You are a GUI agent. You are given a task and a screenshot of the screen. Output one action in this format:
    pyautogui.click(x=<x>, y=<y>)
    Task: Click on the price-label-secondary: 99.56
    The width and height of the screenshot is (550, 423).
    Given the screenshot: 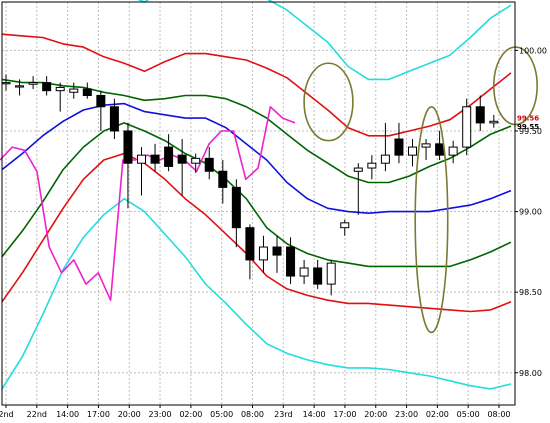 What is the action you would take?
    pyautogui.click(x=528, y=118)
    